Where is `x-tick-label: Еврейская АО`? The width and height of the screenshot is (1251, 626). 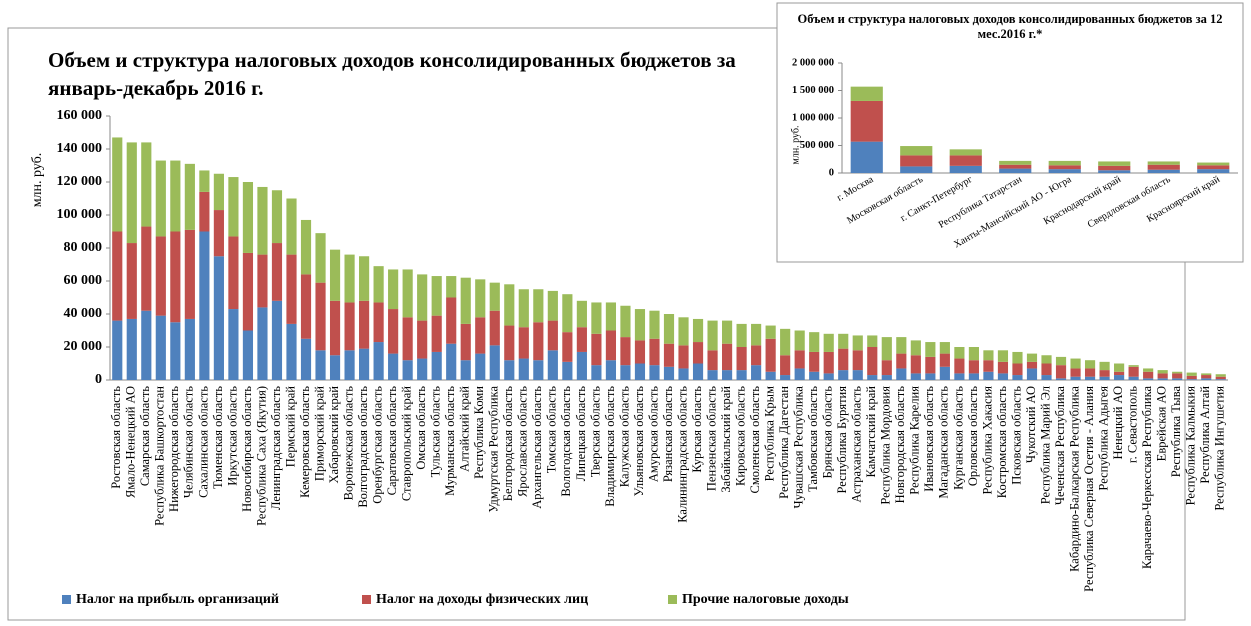 x-tick-label: Еврейская АО is located at coordinates (1162, 423).